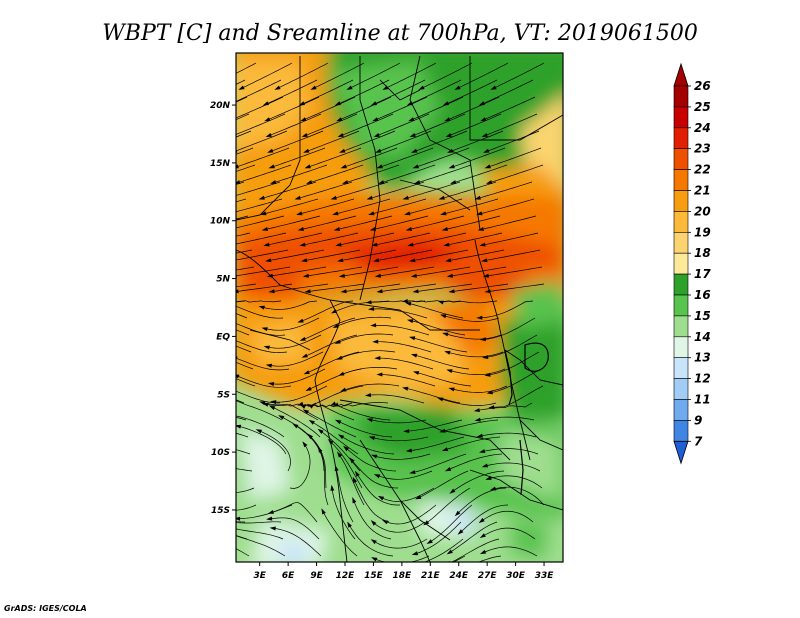 This screenshot has width=800, height=618. I want to click on x-tick-label: 6E, so click(288, 576).